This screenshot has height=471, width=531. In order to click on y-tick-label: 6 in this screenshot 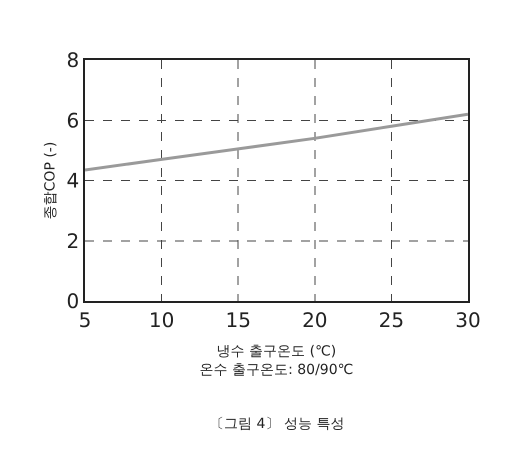, I will do `click(73, 120)`.